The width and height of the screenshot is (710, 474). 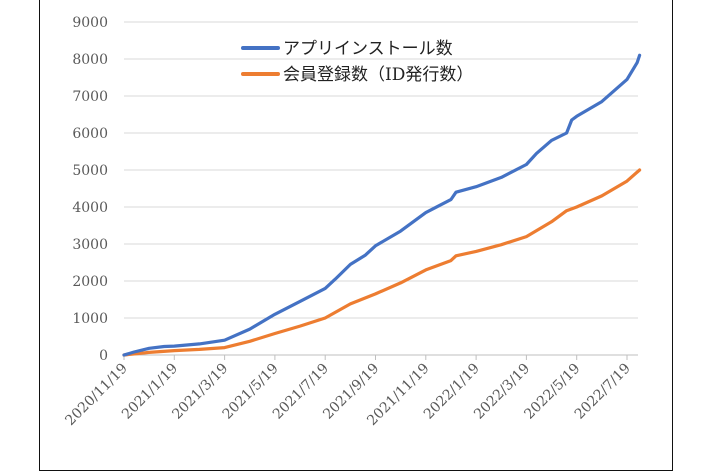 I want to click on y-tick-label: 2000, so click(x=90, y=282).